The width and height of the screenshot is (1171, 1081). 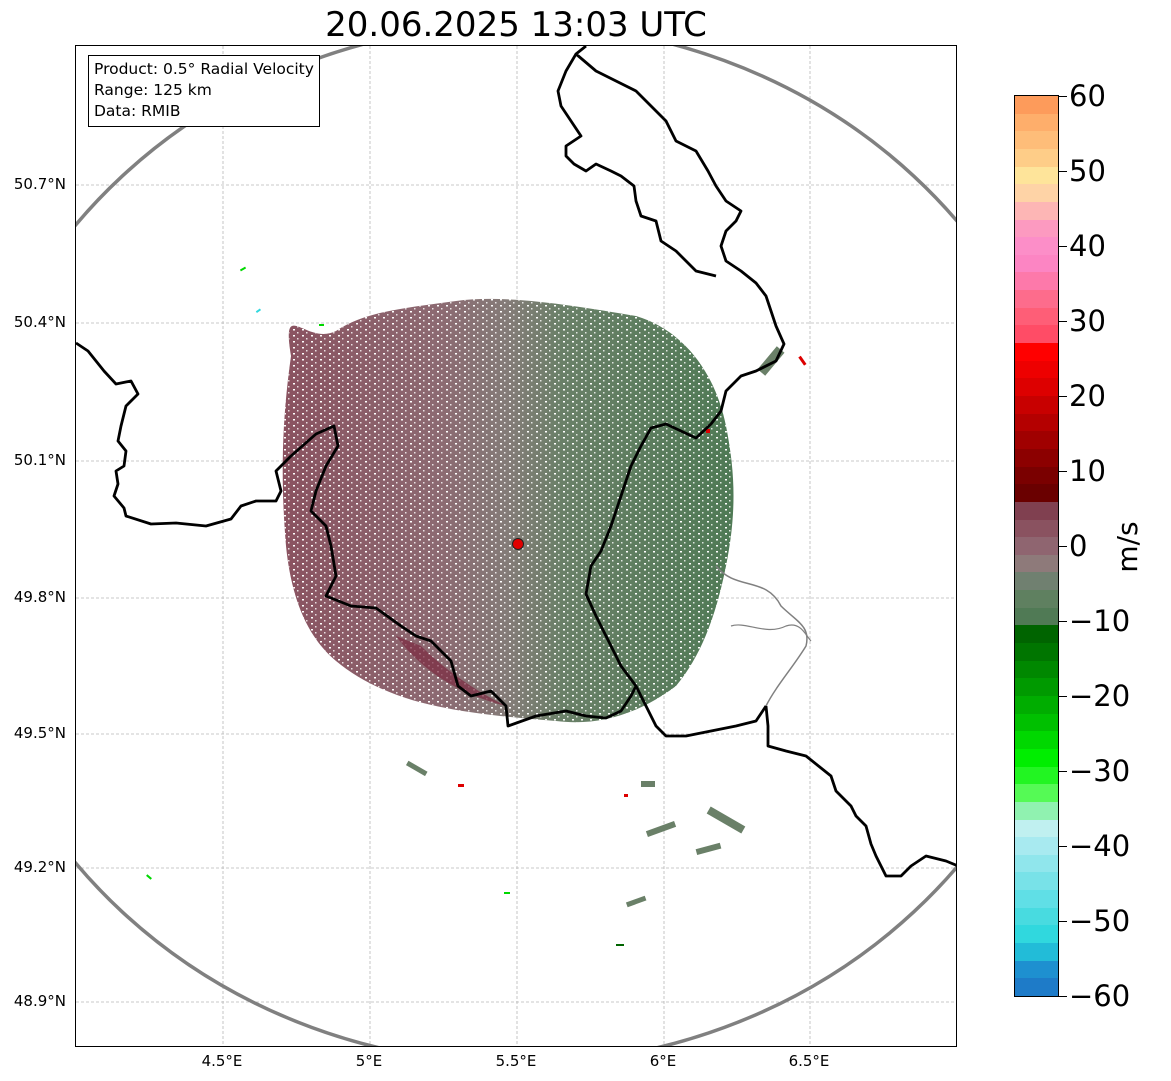 I want to click on colorbar-tick-label: 50, so click(x=1087, y=171).